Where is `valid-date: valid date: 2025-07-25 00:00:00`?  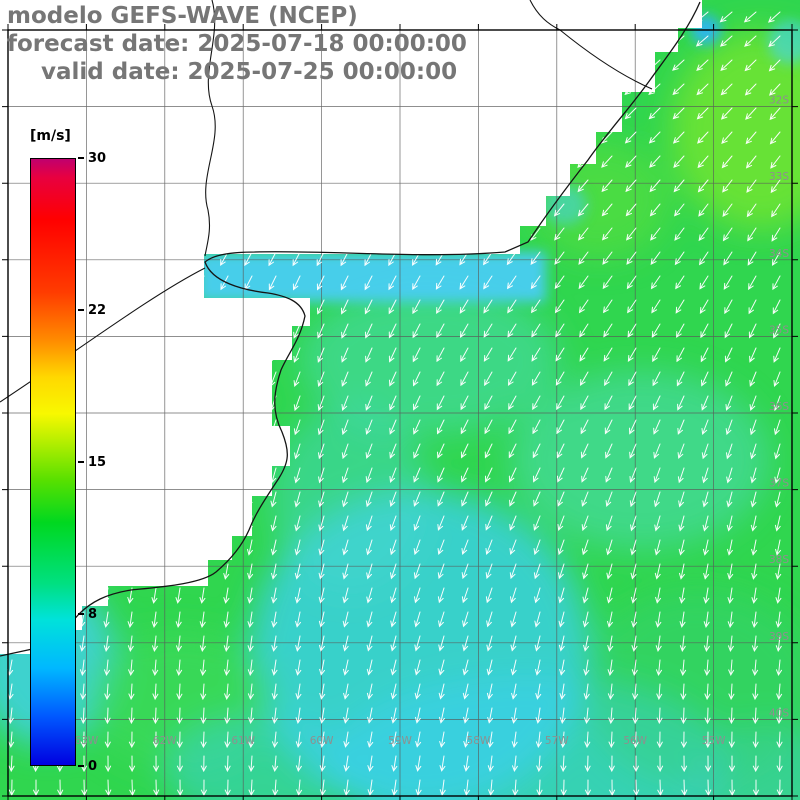
valid-date: valid date: 2025-07-25 00:00:00 is located at coordinates (249, 72).